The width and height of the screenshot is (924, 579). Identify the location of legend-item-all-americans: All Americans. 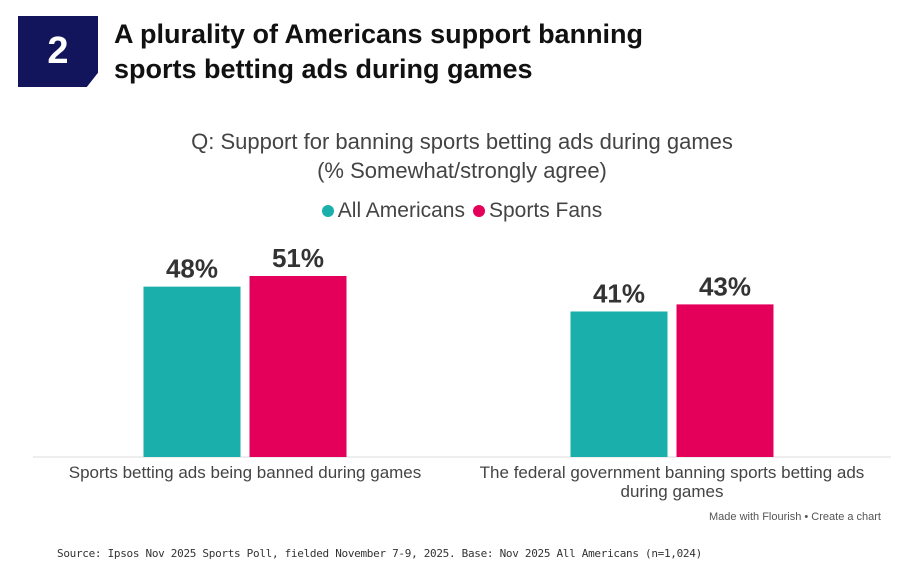
(393, 211).